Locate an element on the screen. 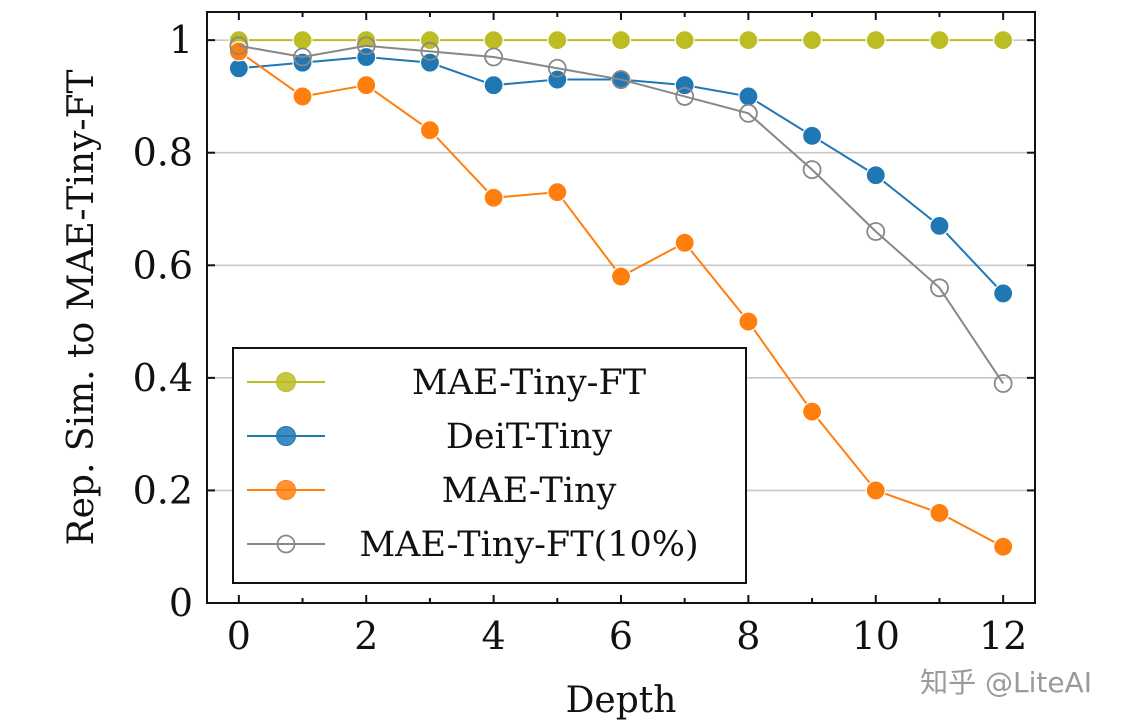 This screenshot has width=1122, height=728. legend-label: MAE-Tiny-FT is located at coordinates (529, 383).